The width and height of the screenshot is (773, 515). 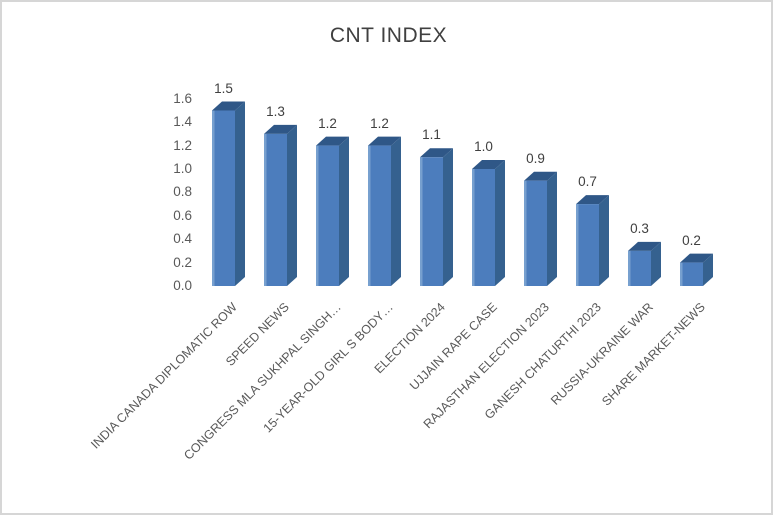 What do you see at coordinates (691, 240) in the screenshot?
I see `bar-value-label: 0.2` at bounding box center [691, 240].